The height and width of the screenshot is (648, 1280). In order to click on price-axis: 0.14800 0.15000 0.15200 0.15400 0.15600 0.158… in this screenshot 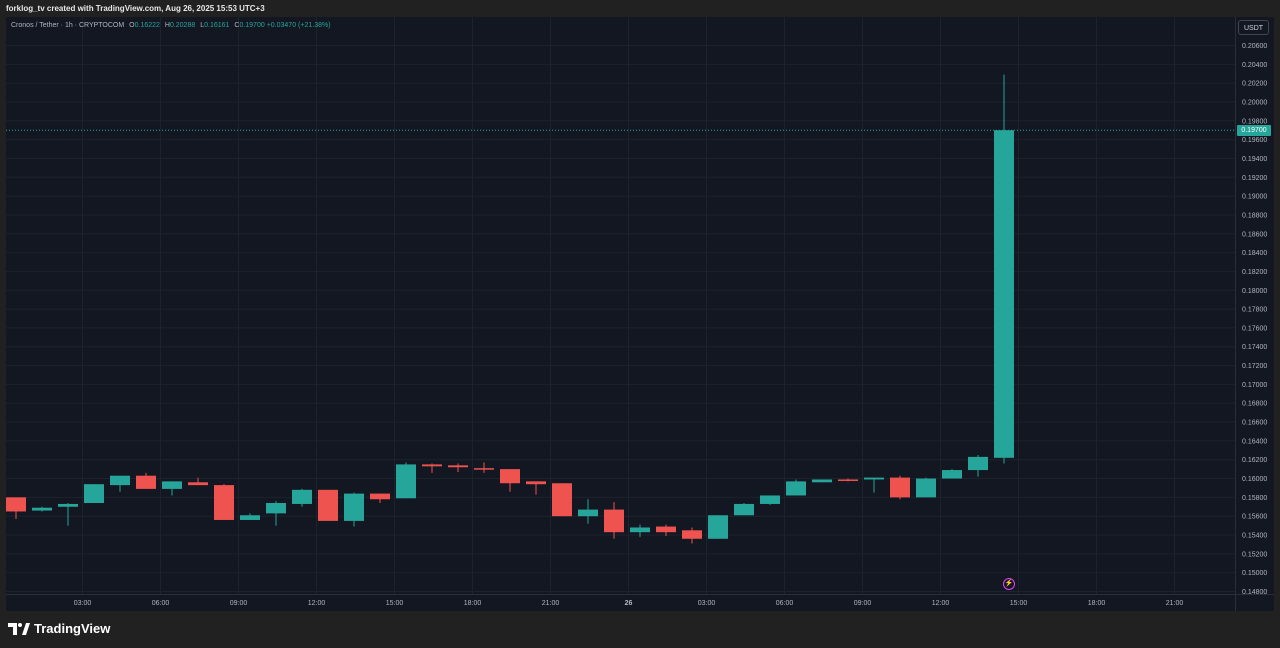, I will do `click(1251, 314)`.